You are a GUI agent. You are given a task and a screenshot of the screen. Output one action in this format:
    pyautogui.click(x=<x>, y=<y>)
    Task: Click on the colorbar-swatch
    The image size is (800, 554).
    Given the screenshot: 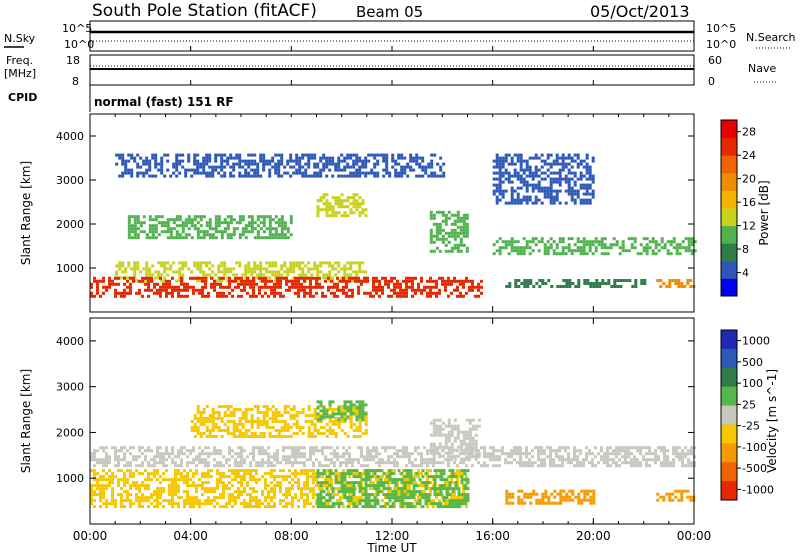 What is the action you would take?
    pyautogui.click(x=729, y=287)
    